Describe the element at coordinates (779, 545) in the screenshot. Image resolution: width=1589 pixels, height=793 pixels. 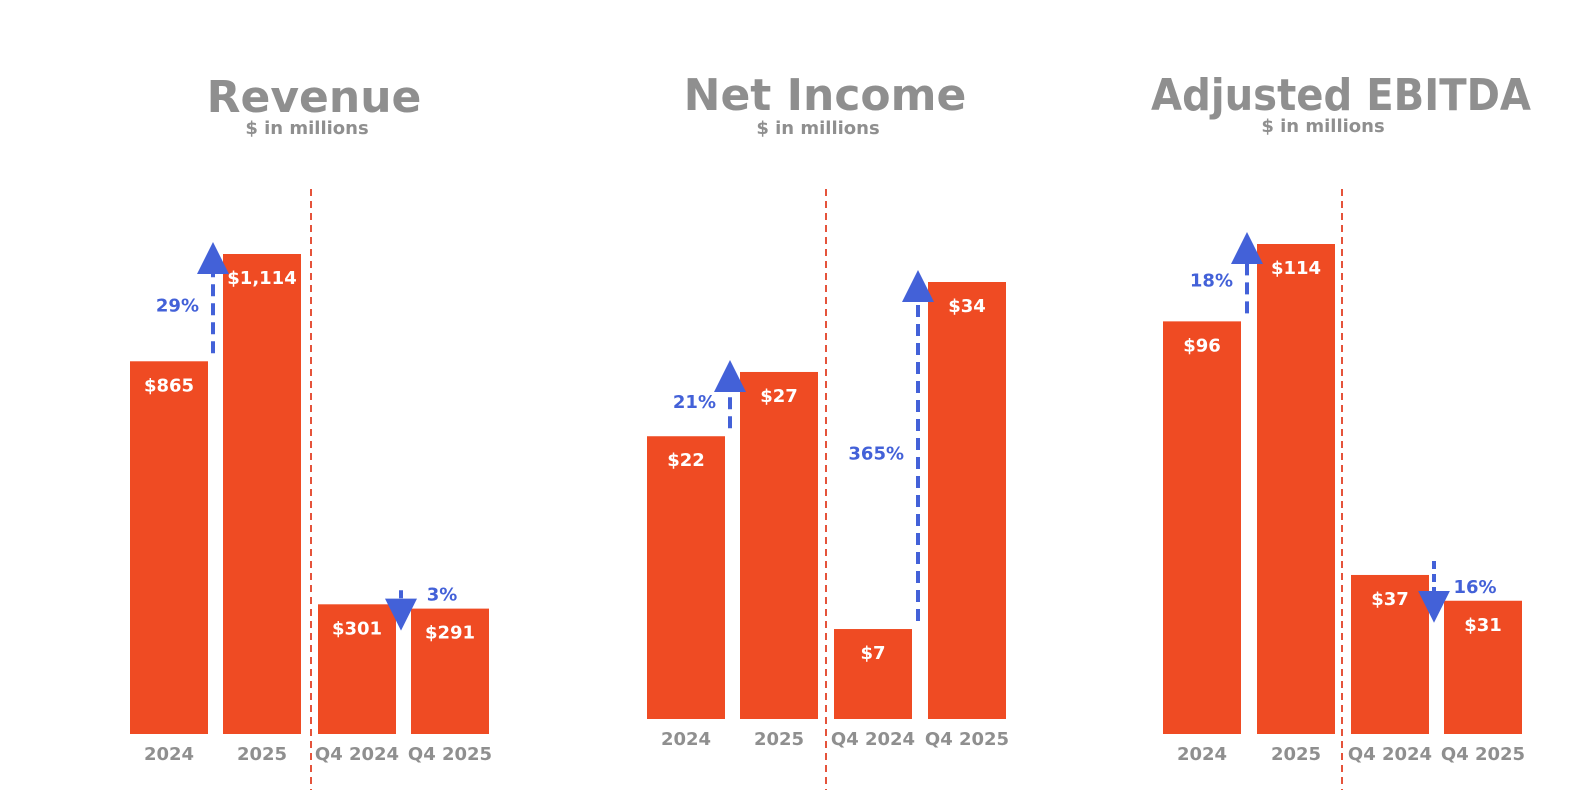
I see `net-income-bar-2025` at that location.